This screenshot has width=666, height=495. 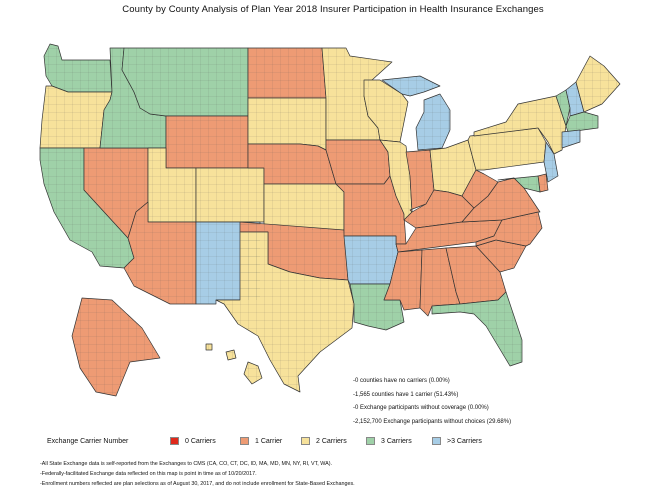 What do you see at coordinates (200, 441) in the screenshot?
I see `legend-label: 0 Carriers` at bounding box center [200, 441].